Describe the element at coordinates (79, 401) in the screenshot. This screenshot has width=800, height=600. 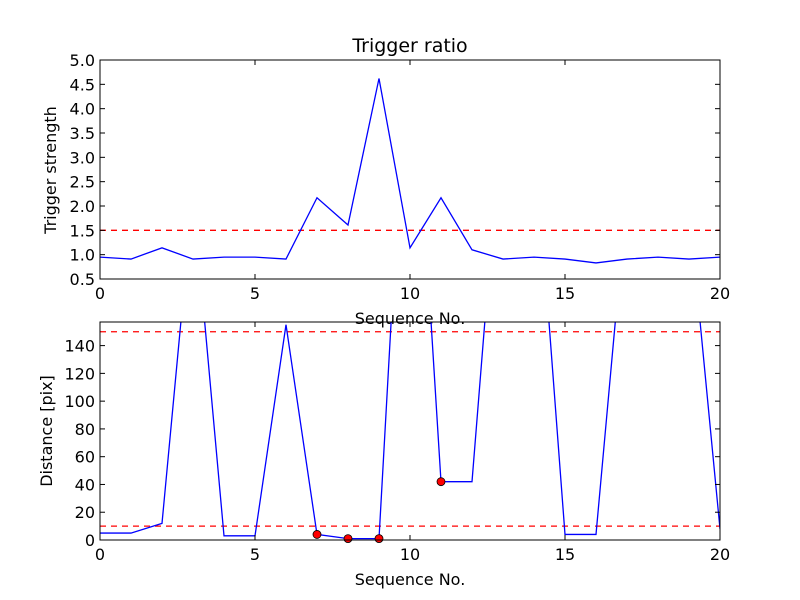
I see `y-tick-label: 100` at that location.